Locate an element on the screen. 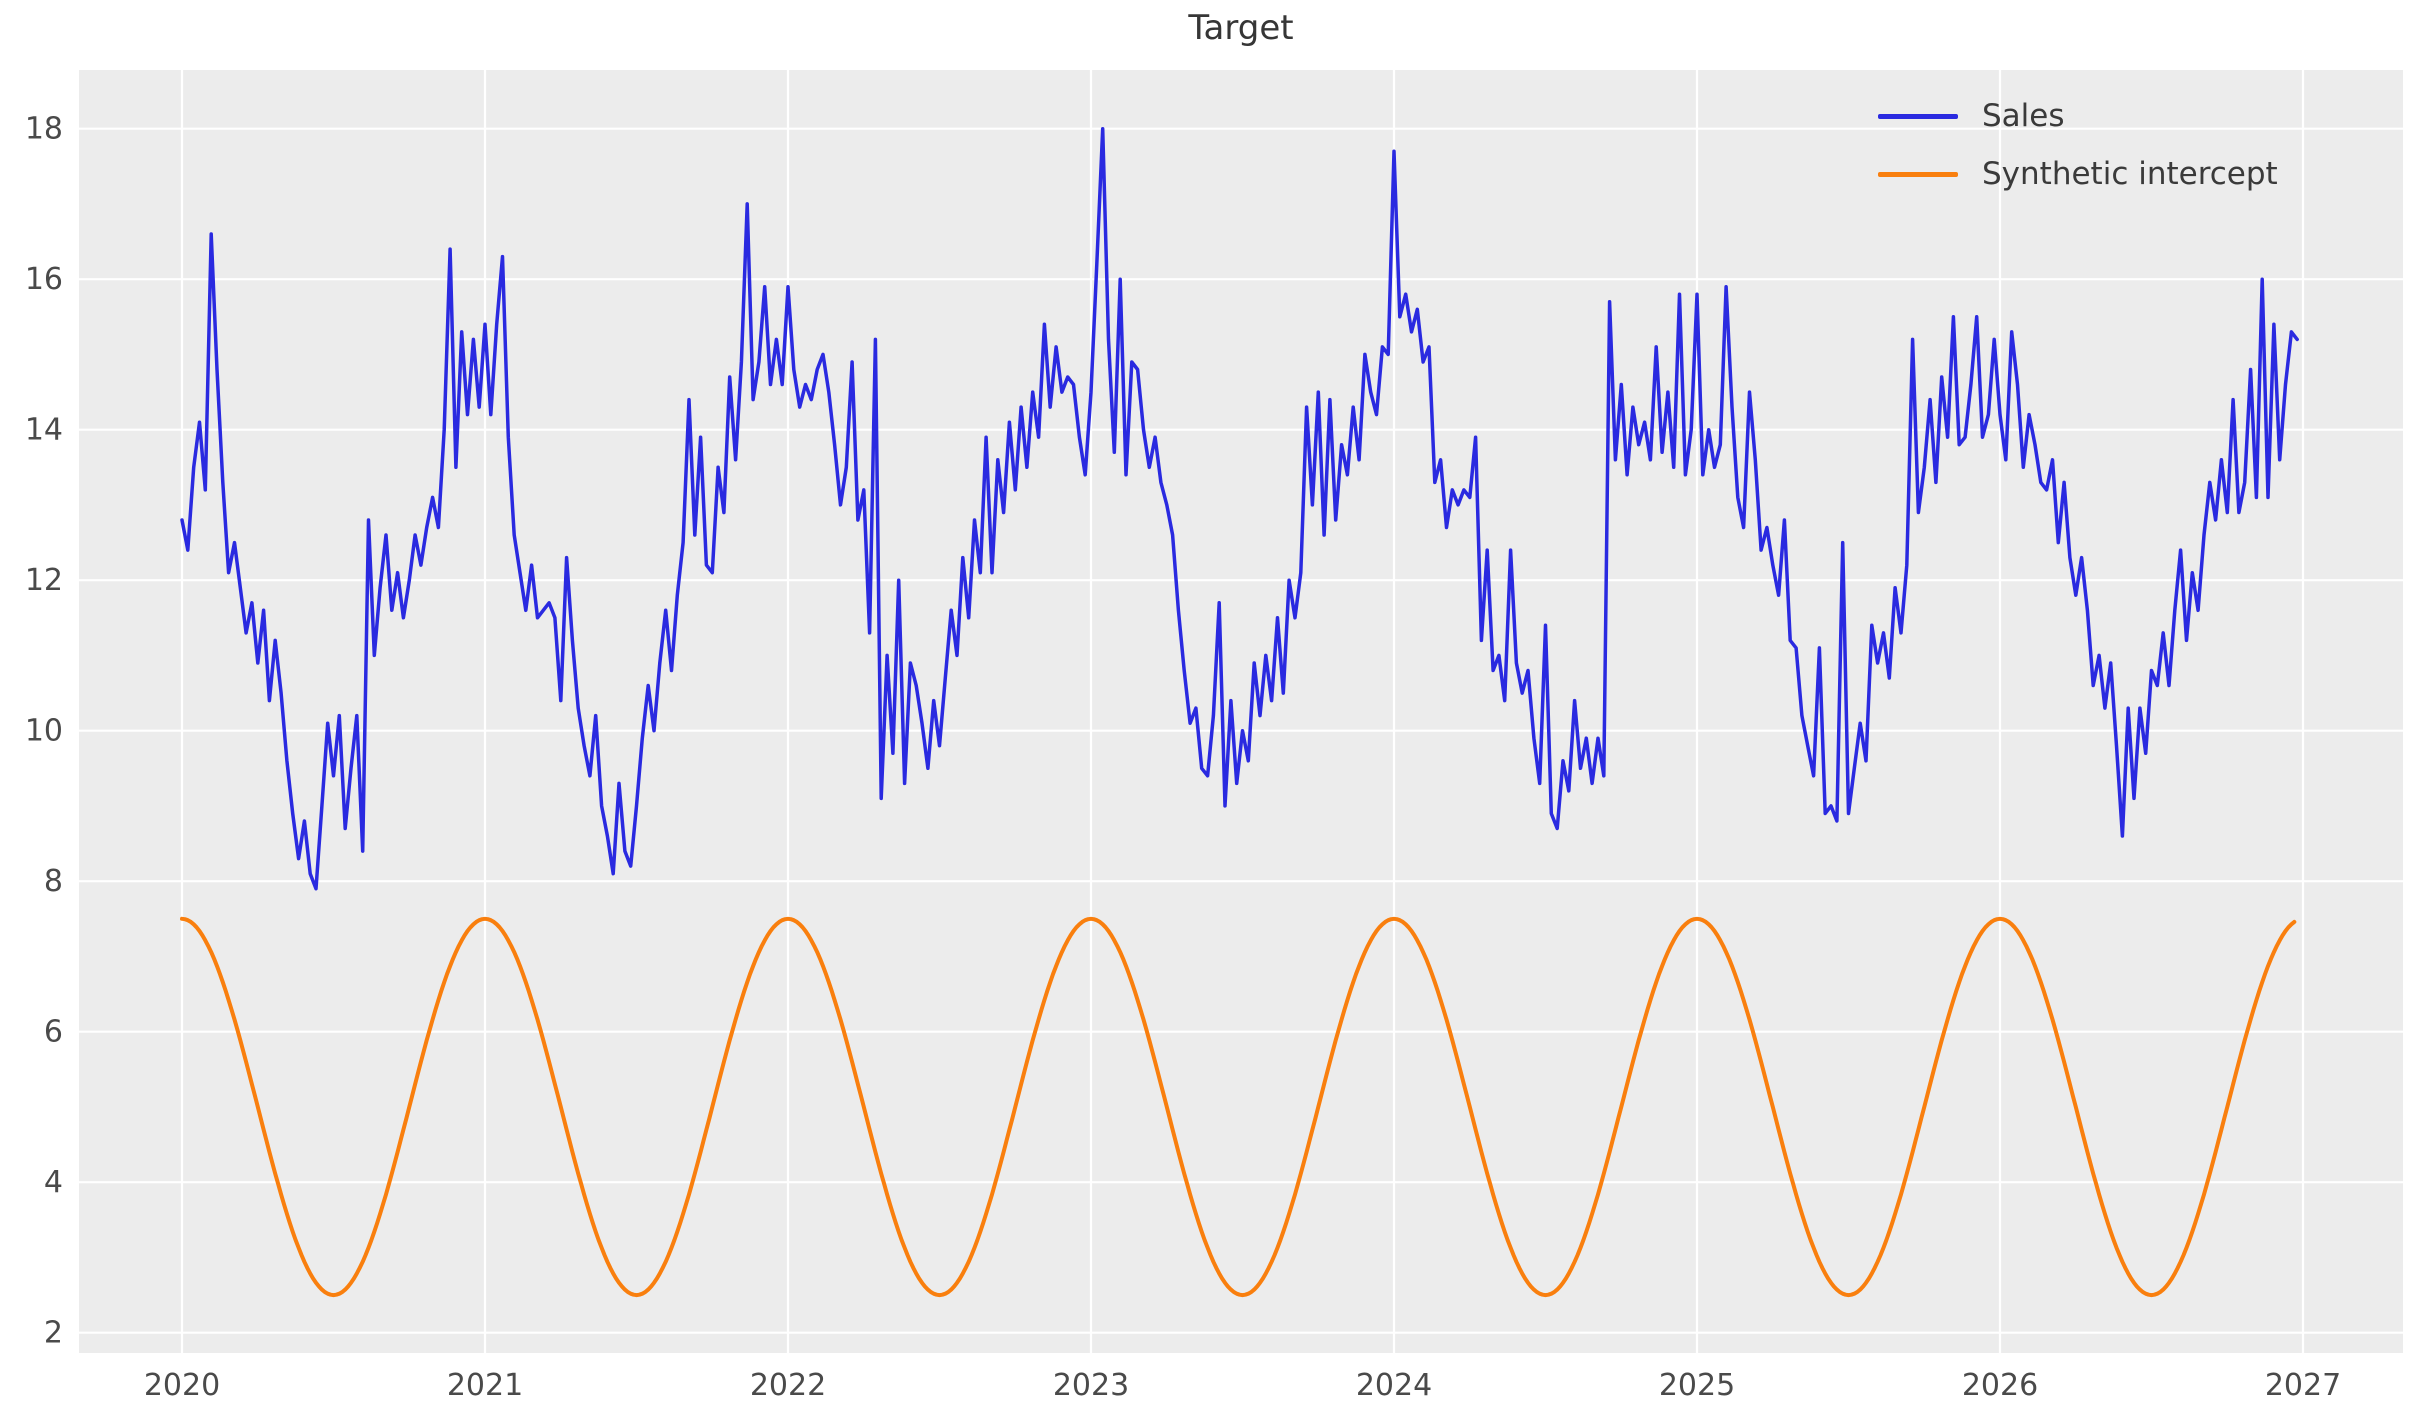 The height and width of the screenshot is (1423, 2423). chart-title: Target is located at coordinates (1241, 28).